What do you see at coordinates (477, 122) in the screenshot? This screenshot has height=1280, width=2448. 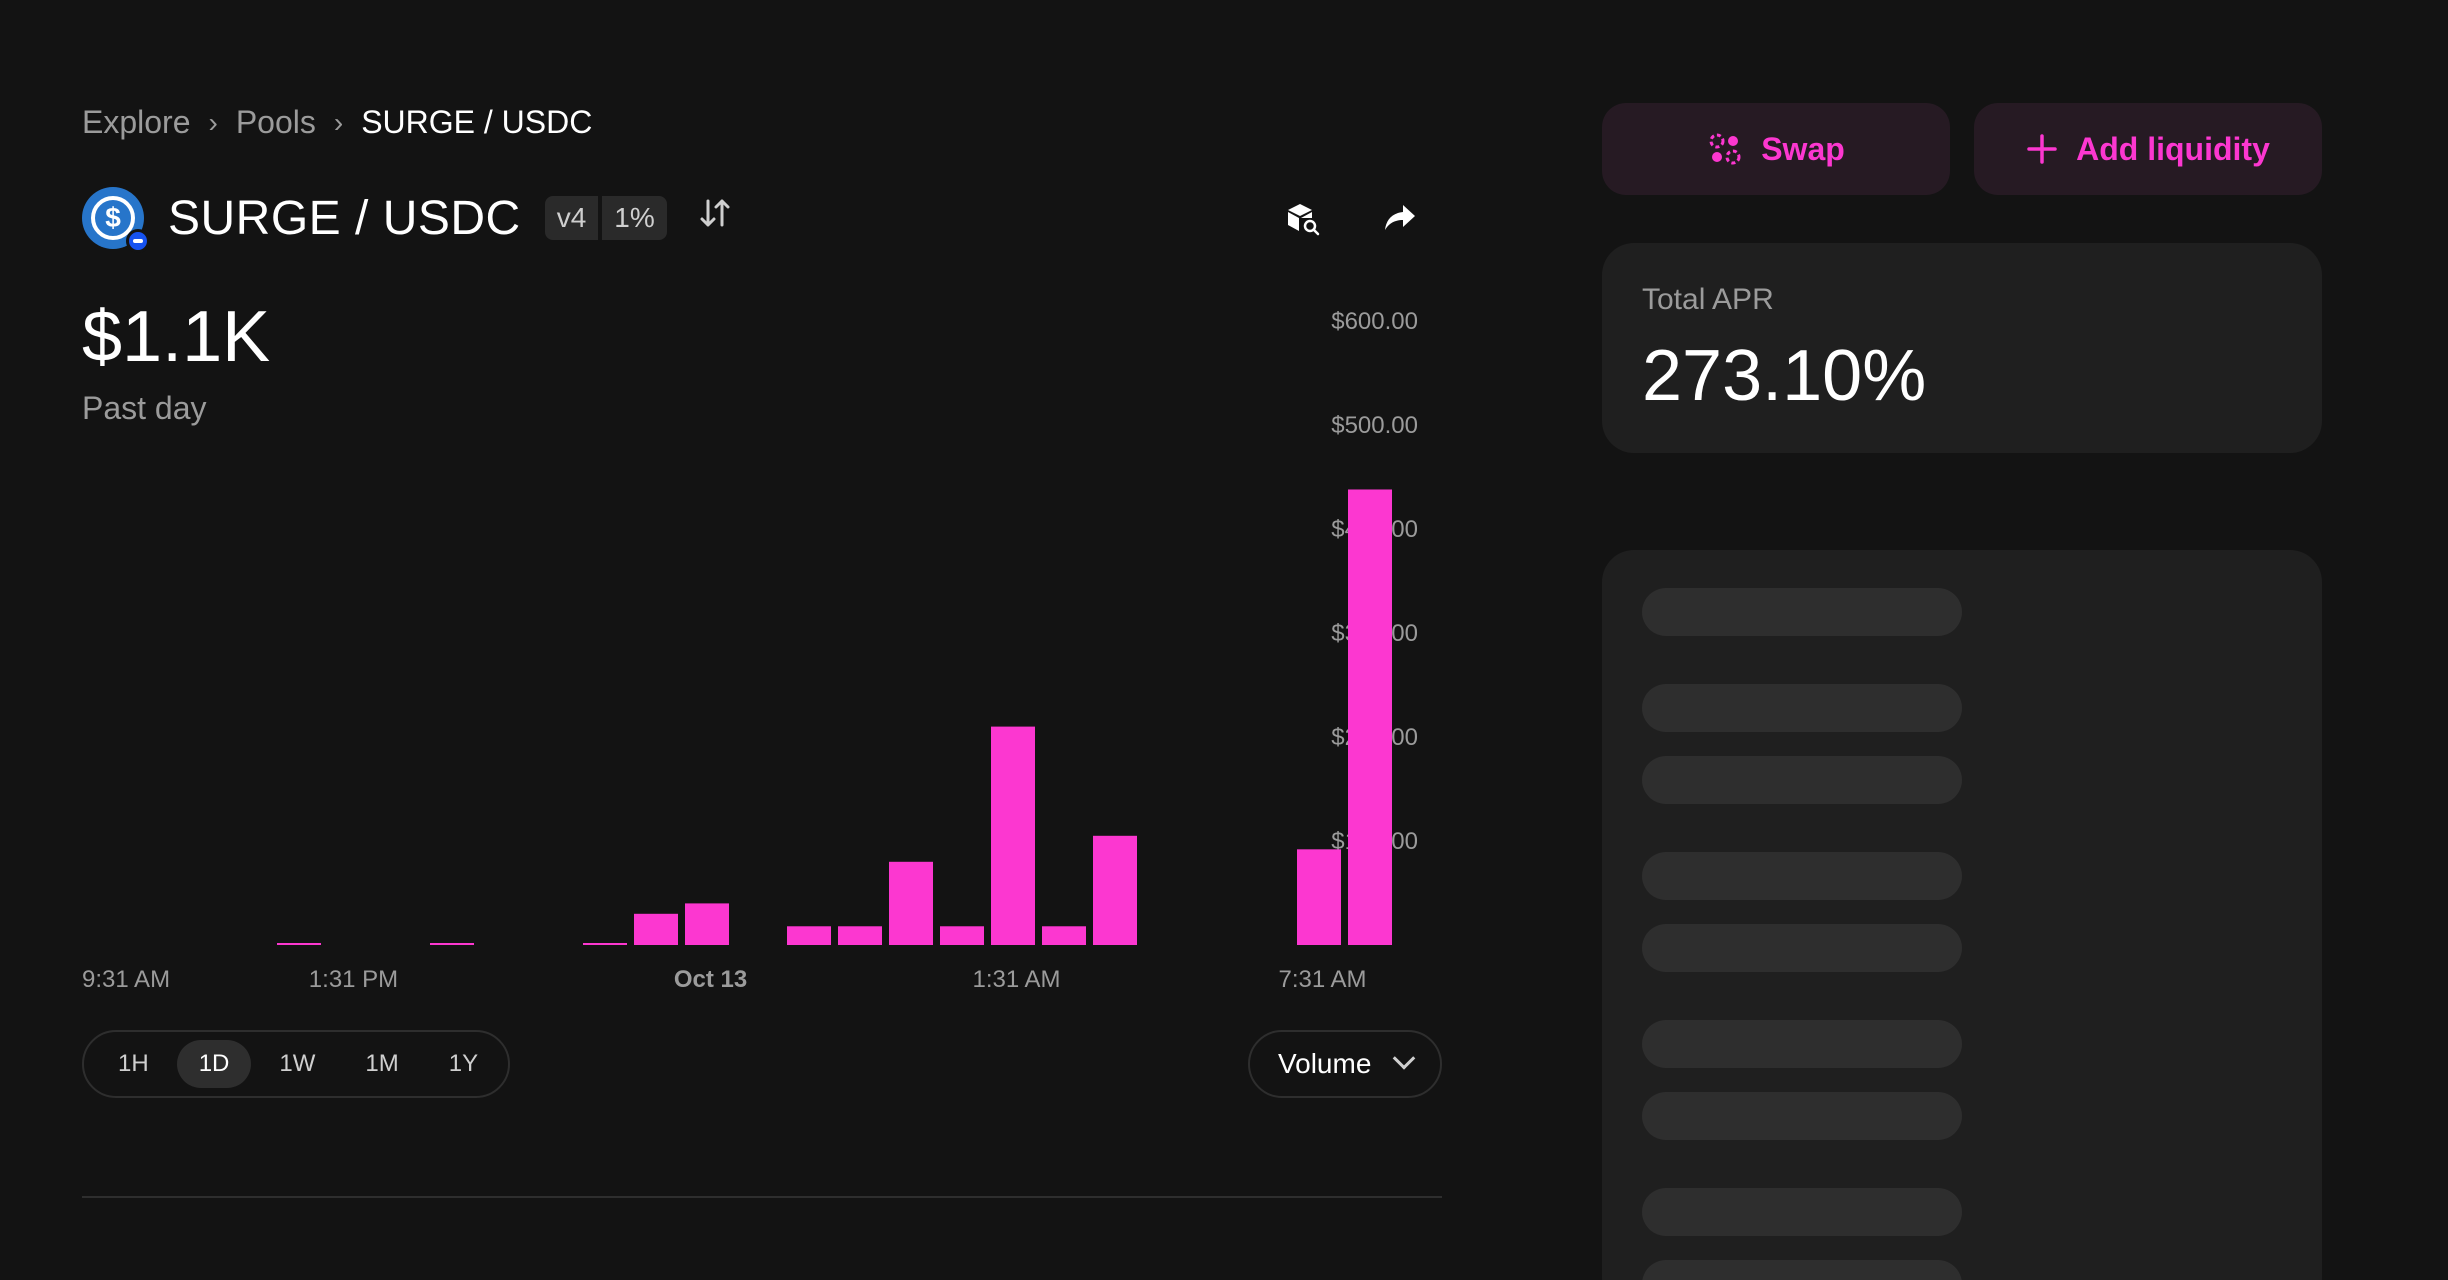 I see `breadcrumb-current: SURGE / USDC` at bounding box center [477, 122].